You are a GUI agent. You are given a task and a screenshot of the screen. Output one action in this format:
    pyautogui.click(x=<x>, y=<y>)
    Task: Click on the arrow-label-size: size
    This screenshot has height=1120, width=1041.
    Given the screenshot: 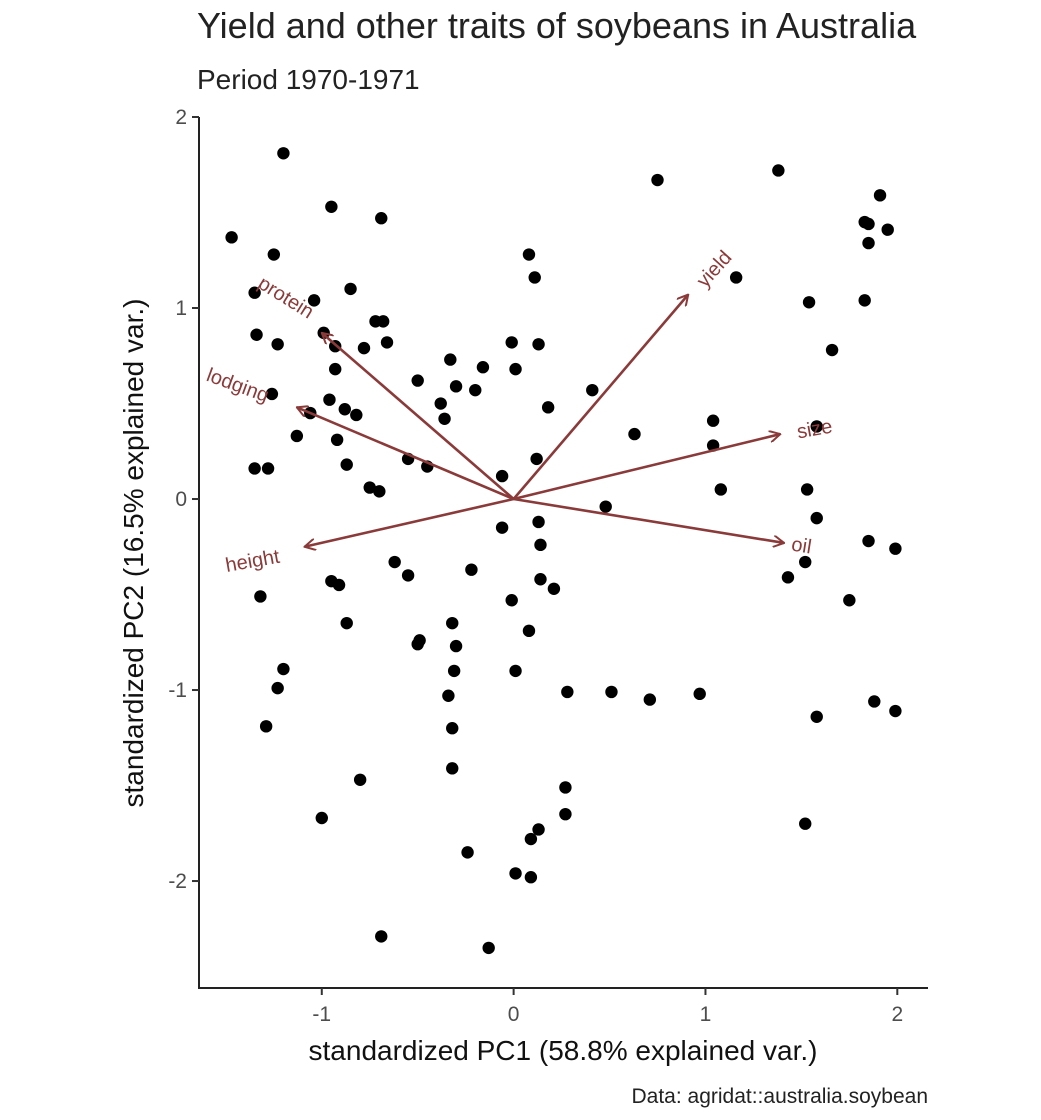 What is the action you would take?
    pyautogui.click(x=814, y=430)
    